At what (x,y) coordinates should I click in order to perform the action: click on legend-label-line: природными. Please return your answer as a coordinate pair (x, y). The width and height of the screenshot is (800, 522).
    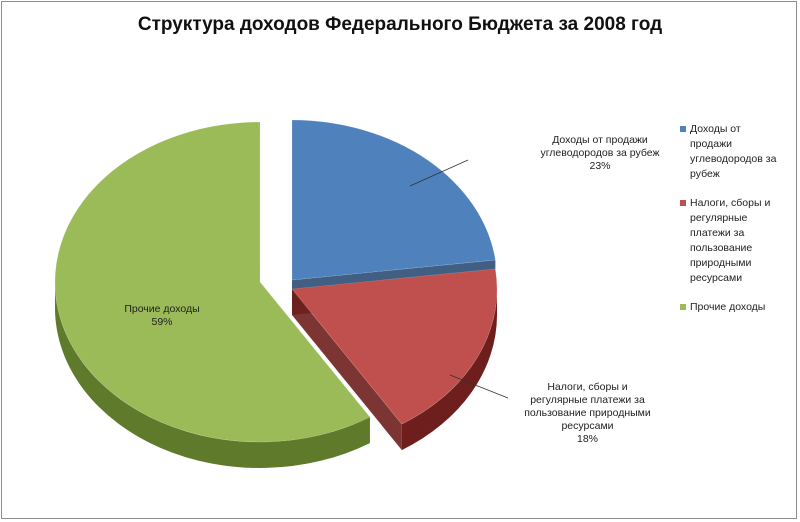
    Looking at the image, I should click on (721, 263).